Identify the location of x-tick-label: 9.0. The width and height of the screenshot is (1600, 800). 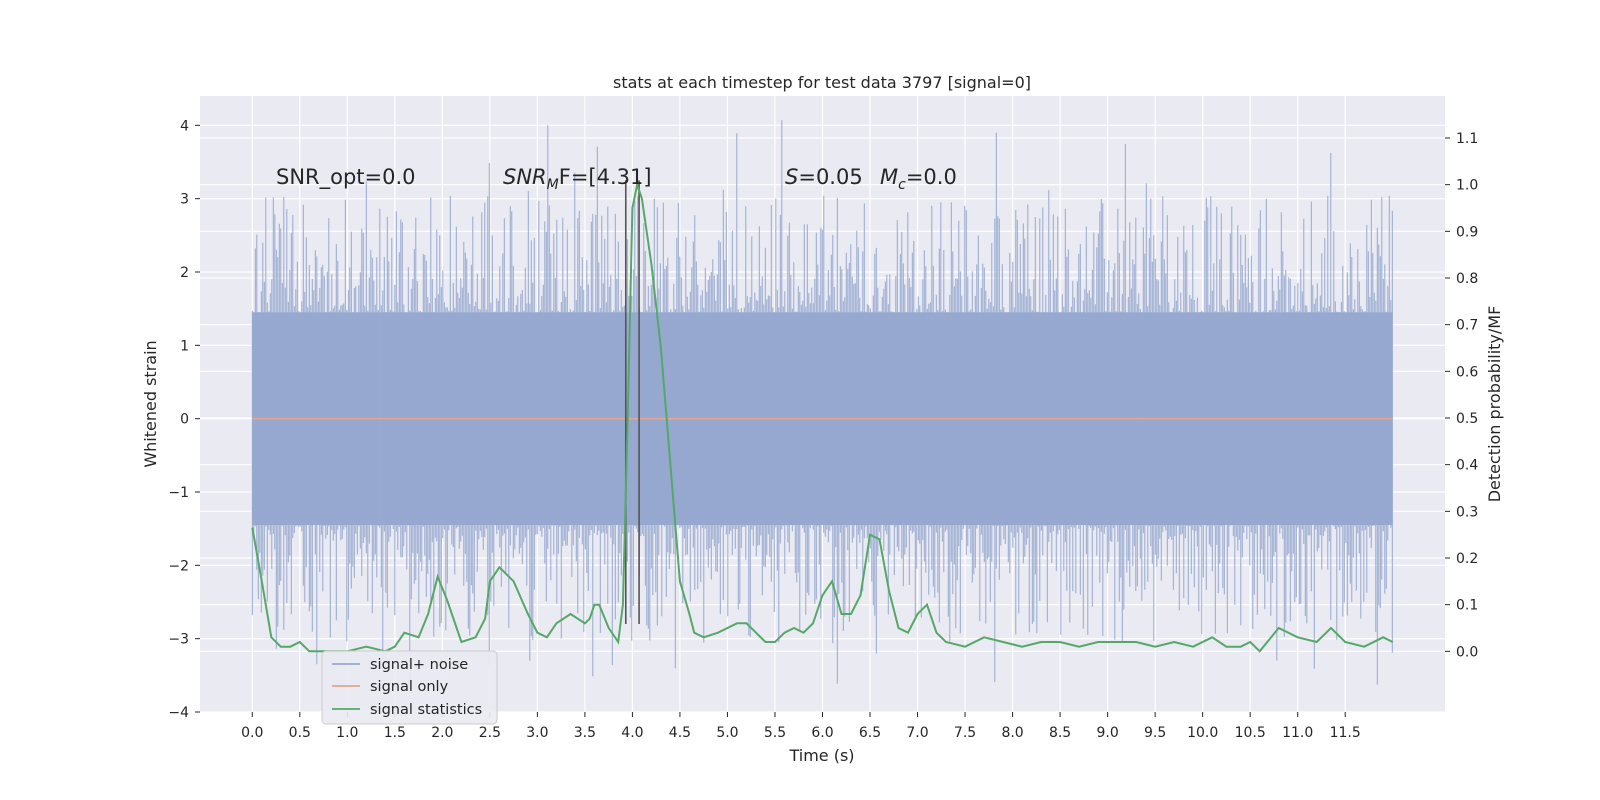
(1107, 733).